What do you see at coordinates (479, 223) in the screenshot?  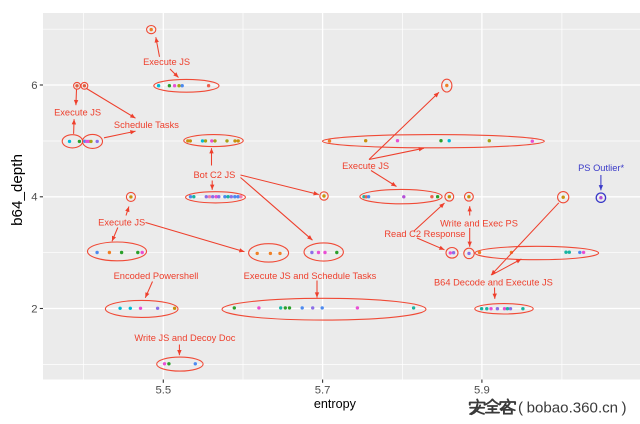 I see `svg-text: Write and Exec PS` at bounding box center [479, 223].